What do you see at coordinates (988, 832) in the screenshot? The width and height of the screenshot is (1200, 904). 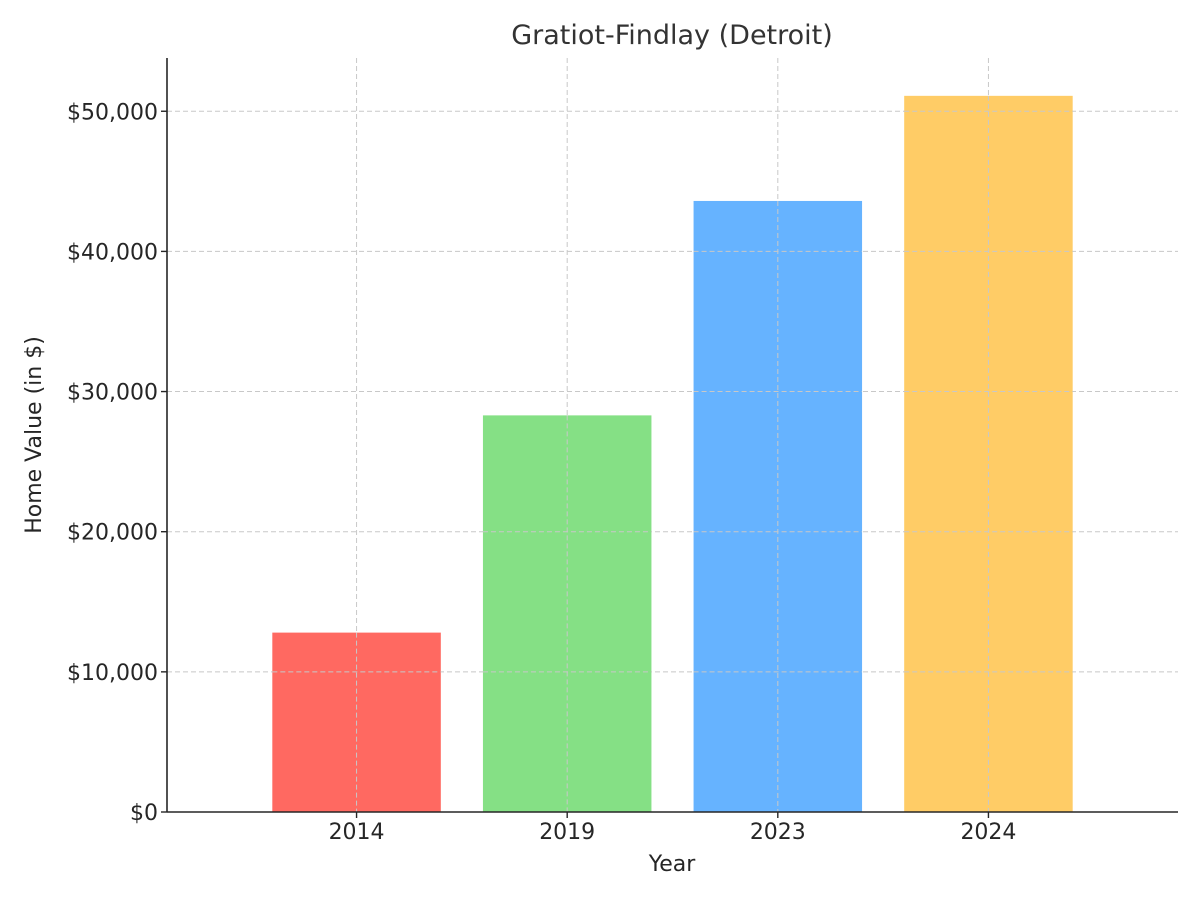 I see `x-tick-label: 2024` at bounding box center [988, 832].